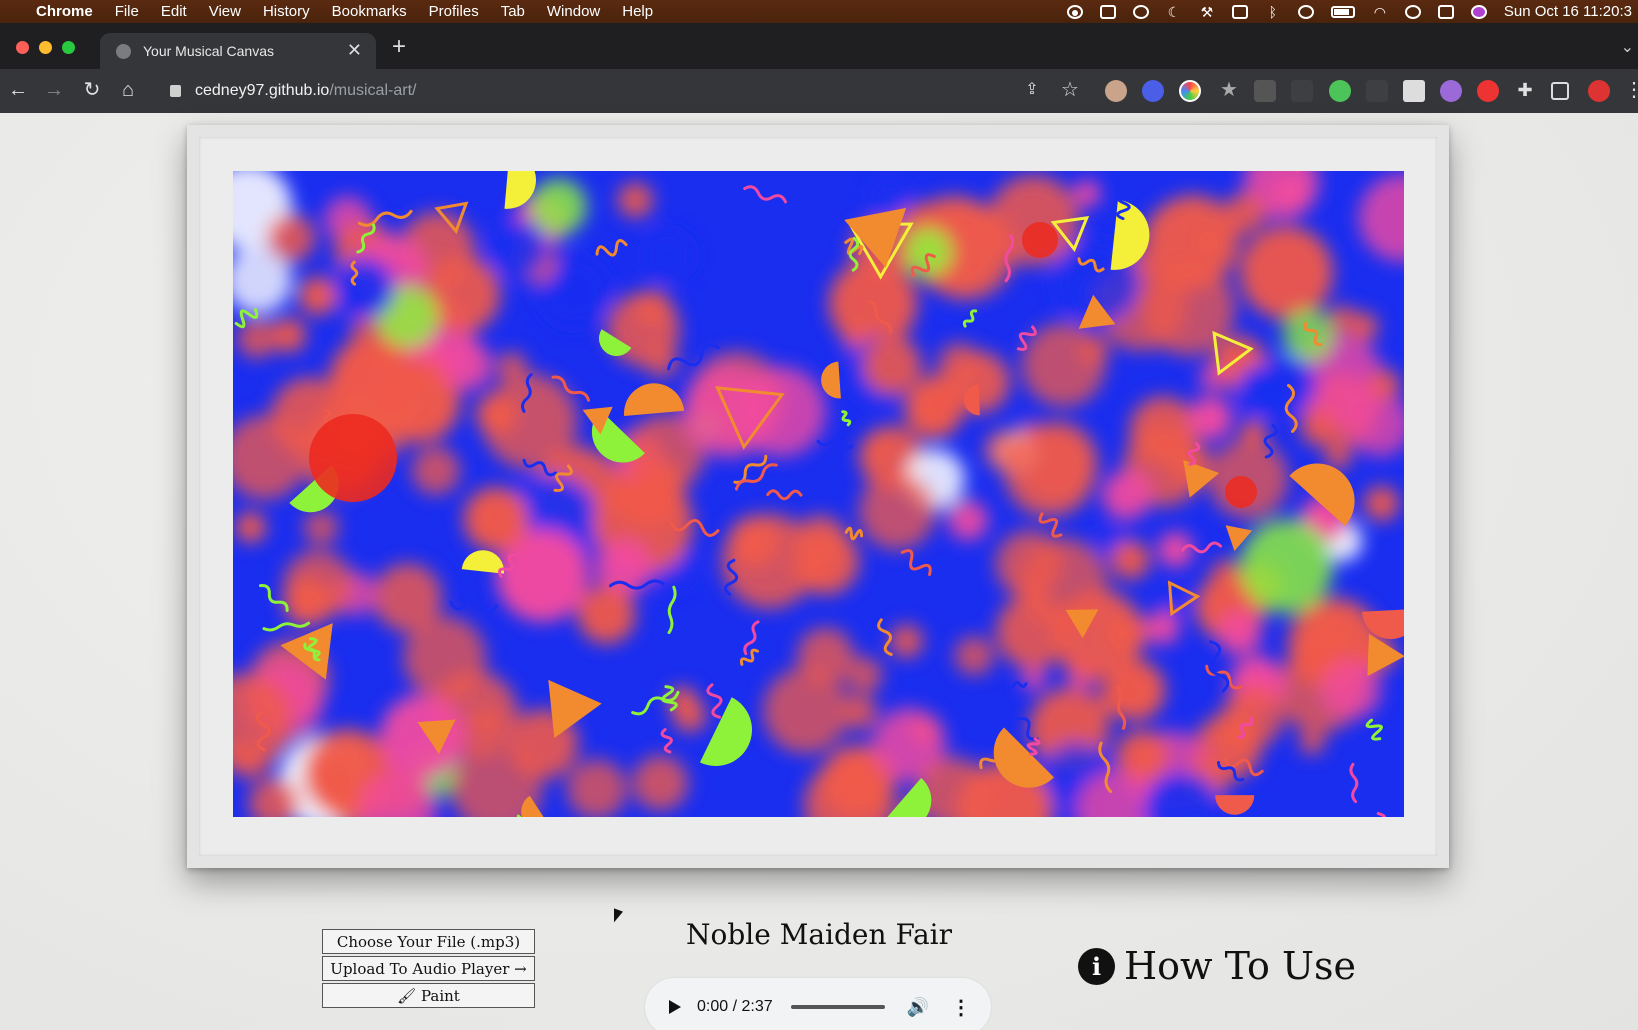 This screenshot has height=1030, width=1638. What do you see at coordinates (605, 91) in the screenshot?
I see `address-bar: cedney97.github.io/musical-art/` at bounding box center [605, 91].